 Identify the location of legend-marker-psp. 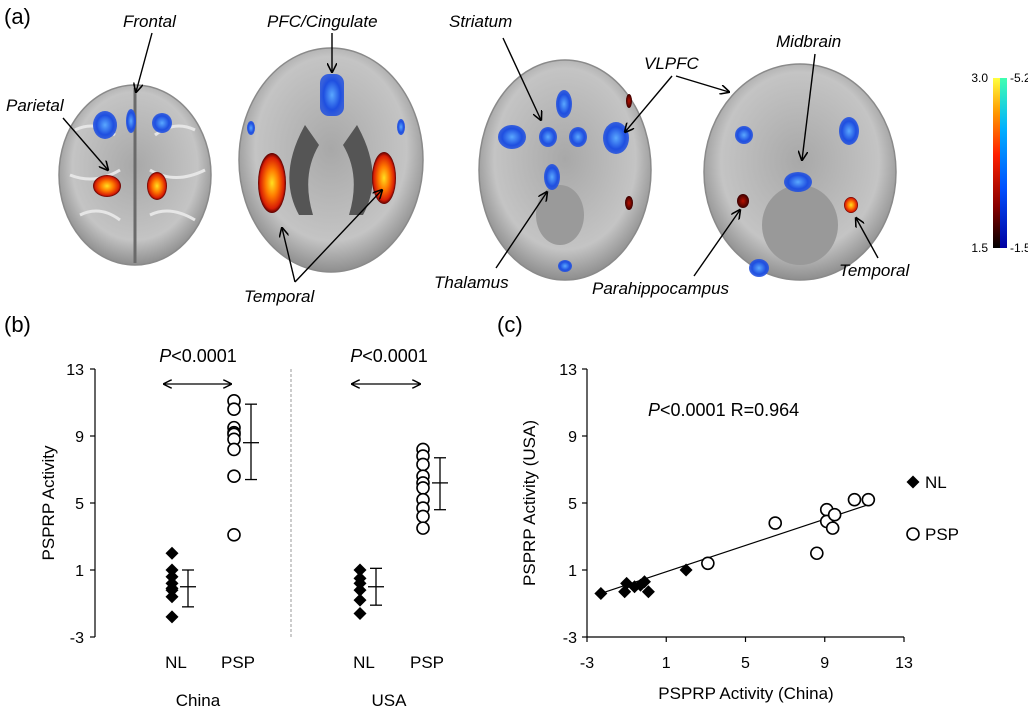
(913, 534).